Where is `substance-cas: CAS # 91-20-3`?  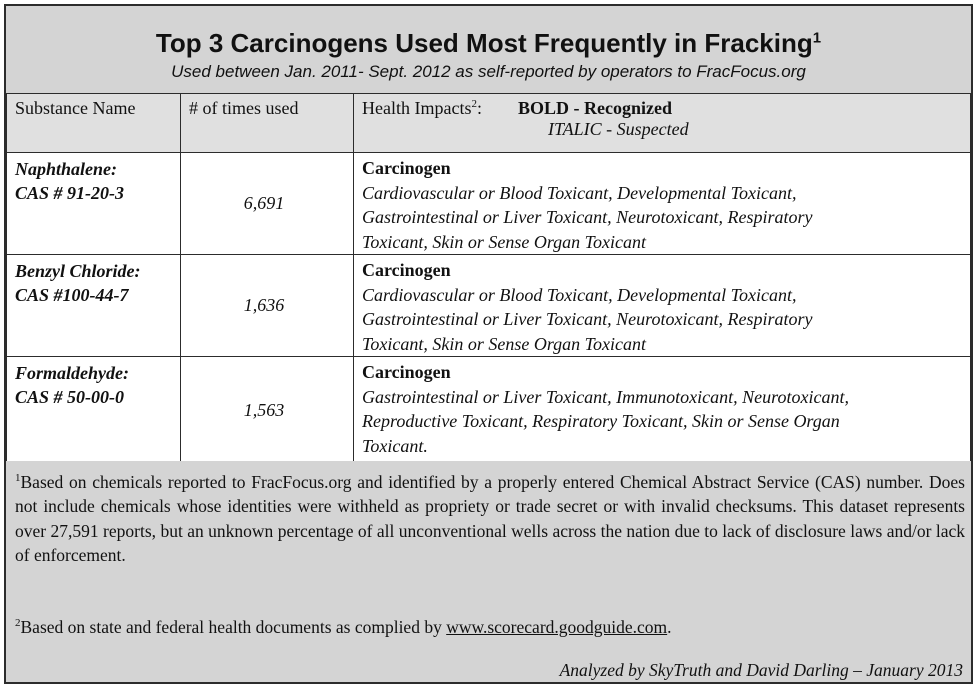 substance-cas: CAS # 91-20-3 is located at coordinates (70, 193).